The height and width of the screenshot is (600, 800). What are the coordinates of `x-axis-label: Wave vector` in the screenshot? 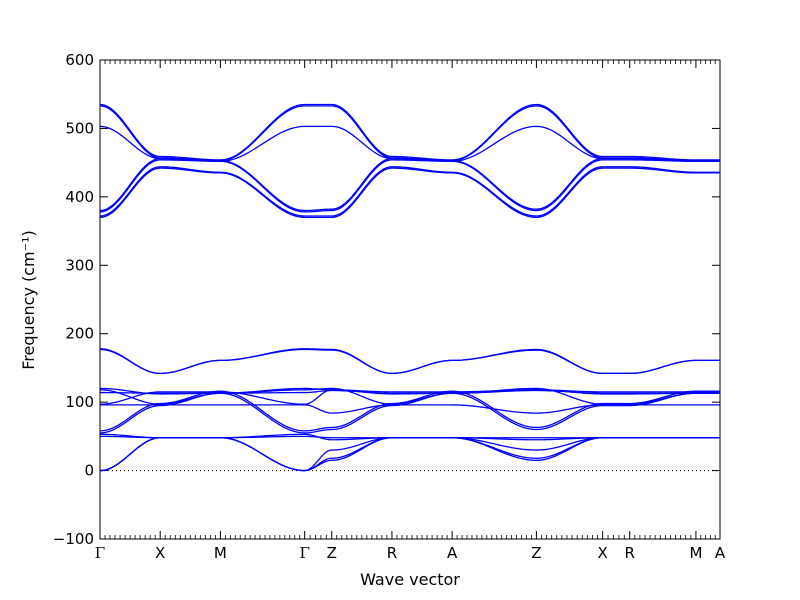 It's located at (410, 579).